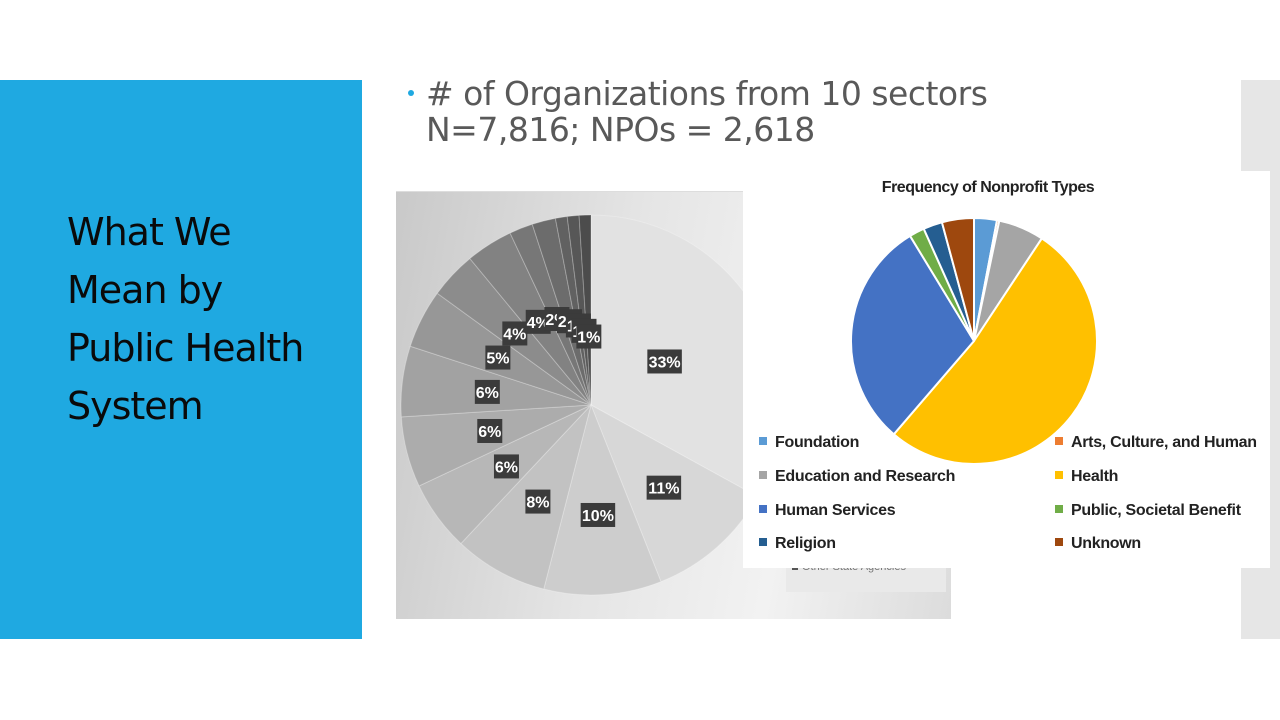 The image size is (1280, 720). I want to click on pie-slice-health, so click(995, 351).